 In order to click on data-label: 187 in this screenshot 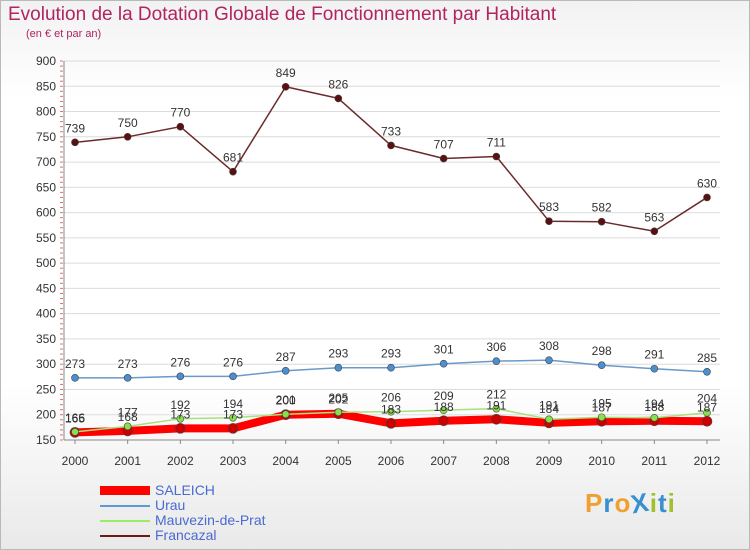, I will do `click(707, 407)`.